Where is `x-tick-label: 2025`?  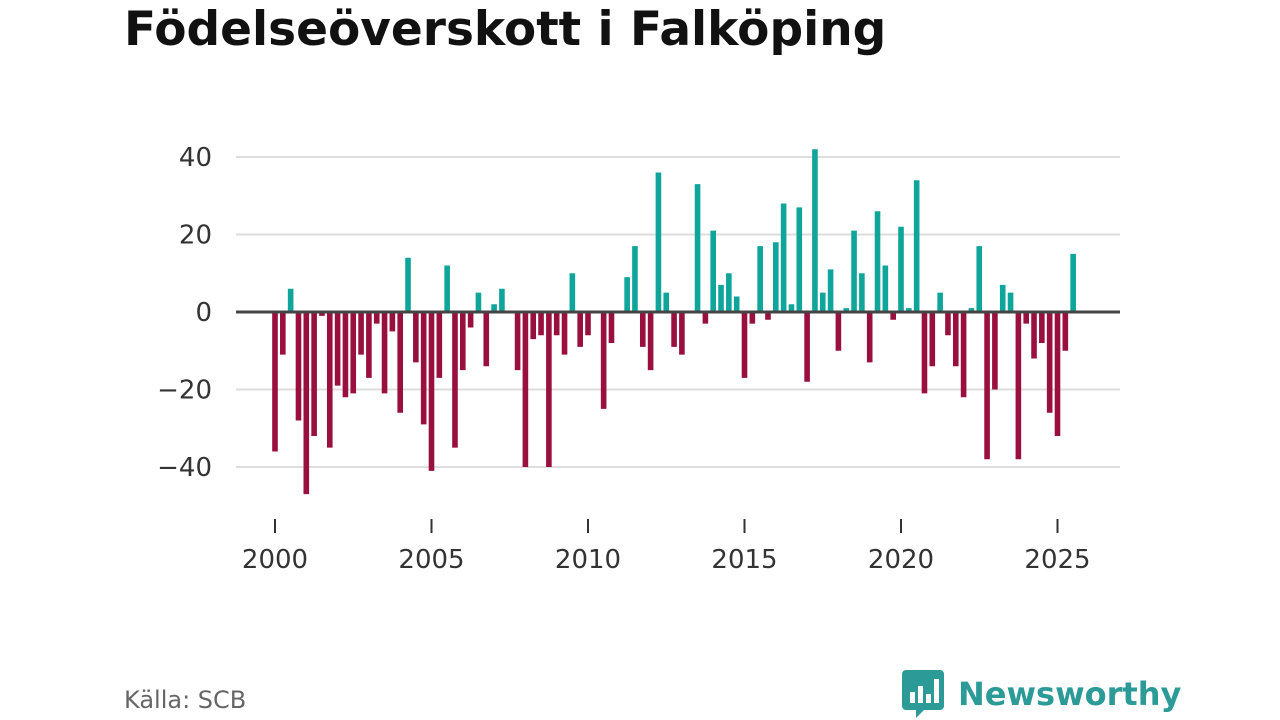
x-tick-label: 2025 is located at coordinates (1057, 560).